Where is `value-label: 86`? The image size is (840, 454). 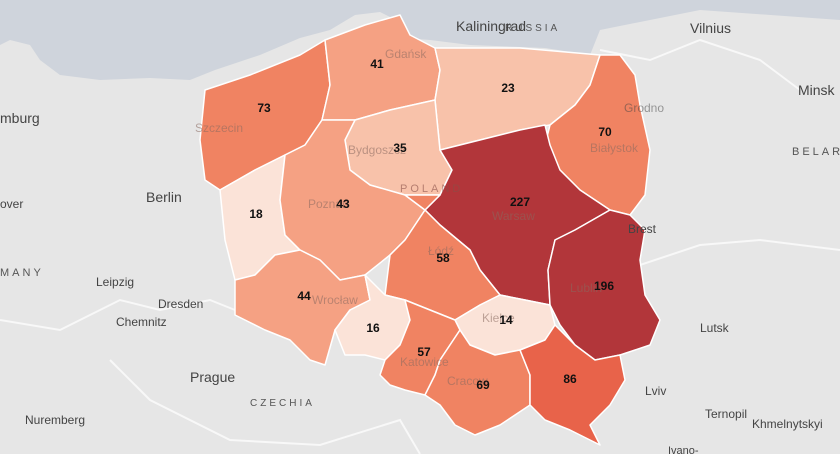 value-label: 86 is located at coordinates (570, 379).